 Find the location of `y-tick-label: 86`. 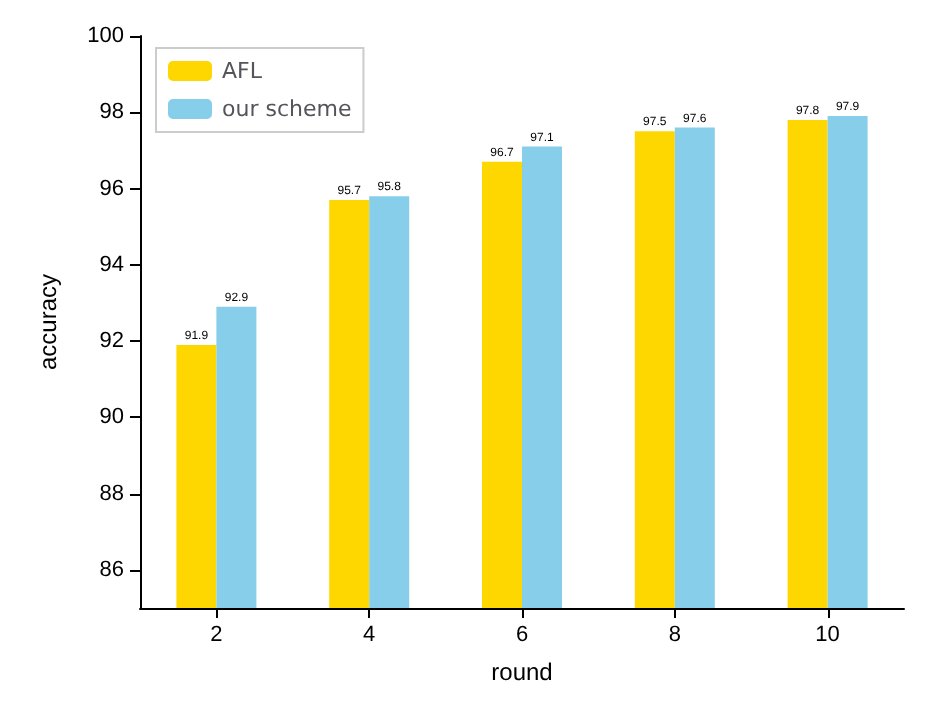

y-tick-label: 86 is located at coordinates (111, 569).